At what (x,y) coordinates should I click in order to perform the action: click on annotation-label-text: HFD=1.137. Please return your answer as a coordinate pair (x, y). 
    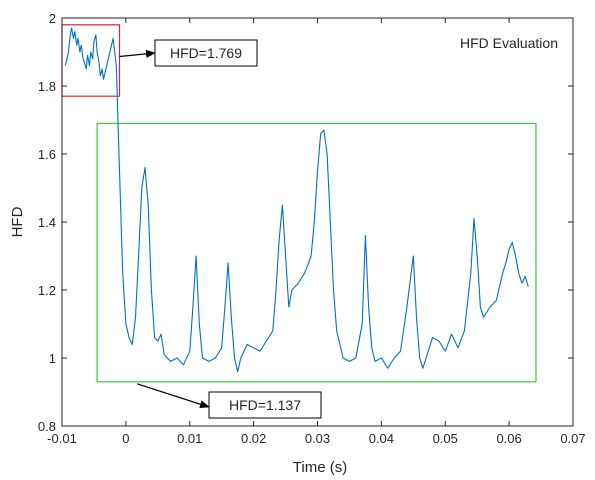
    Looking at the image, I should click on (265, 405).